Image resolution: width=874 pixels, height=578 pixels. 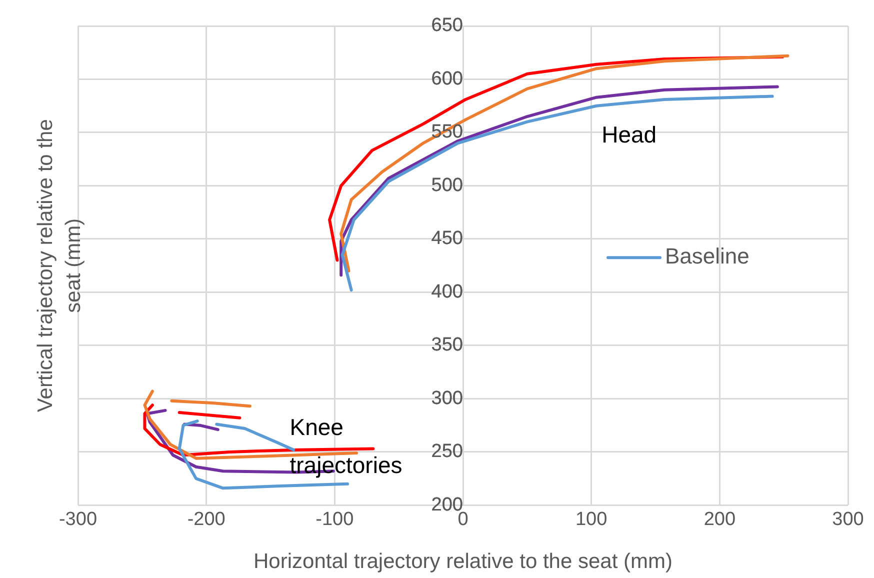 What do you see at coordinates (629, 135) in the screenshot?
I see `annotation: Head` at bounding box center [629, 135].